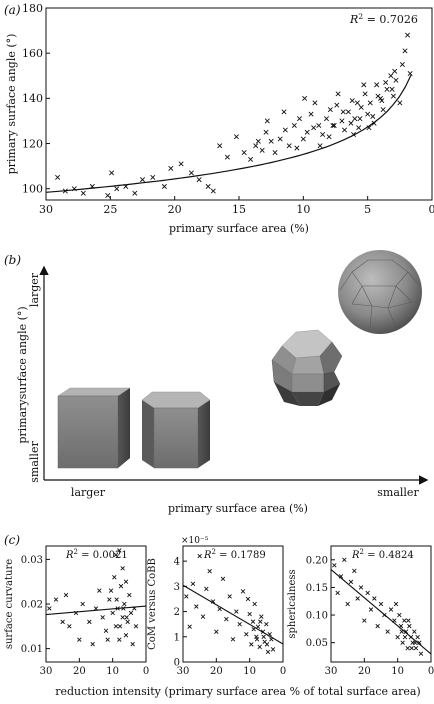  Describe the element at coordinates (94, 428) in the screenshot. I see `prism-shape` at that location.